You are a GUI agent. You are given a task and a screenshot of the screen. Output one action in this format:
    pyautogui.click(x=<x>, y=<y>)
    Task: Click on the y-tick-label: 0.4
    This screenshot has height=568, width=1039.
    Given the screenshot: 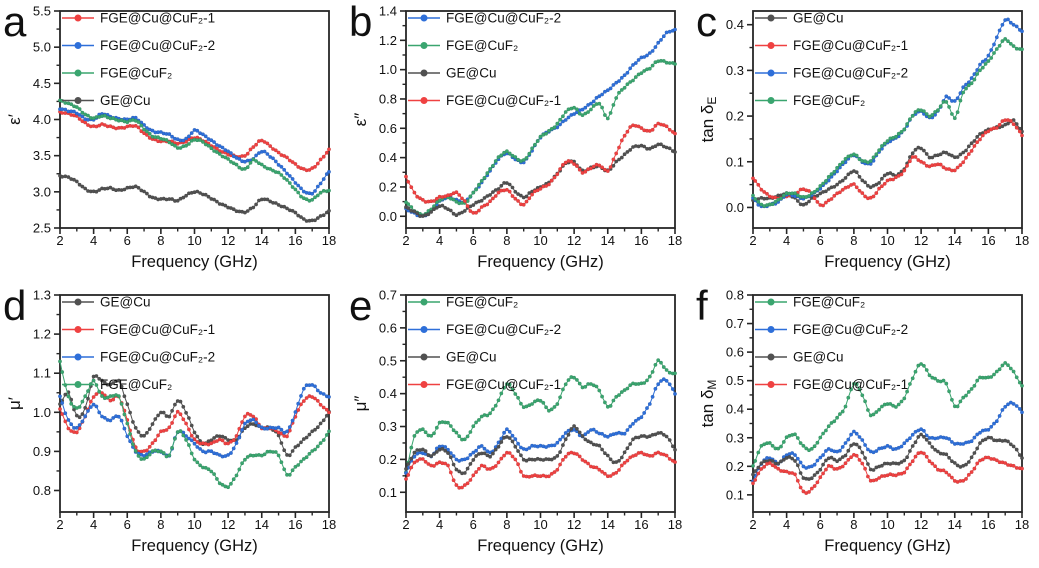 What is the action you would take?
    pyautogui.click(x=735, y=24)
    